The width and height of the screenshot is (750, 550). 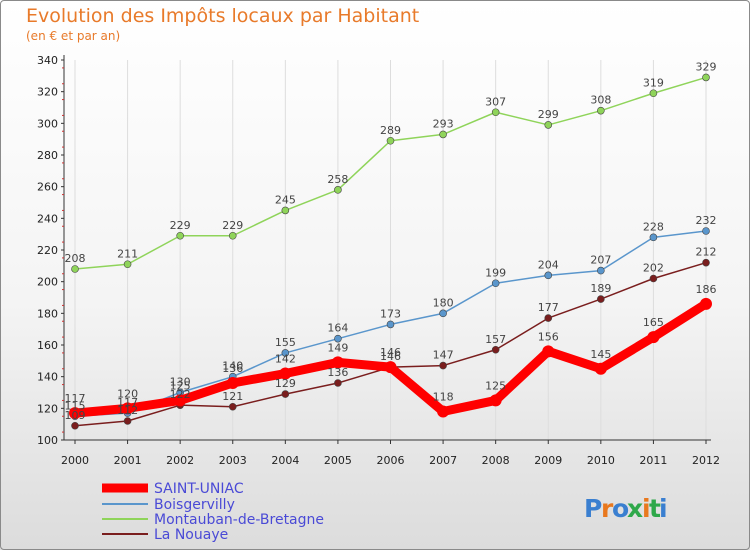 I want to click on data-label: 136, so click(x=337, y=372).